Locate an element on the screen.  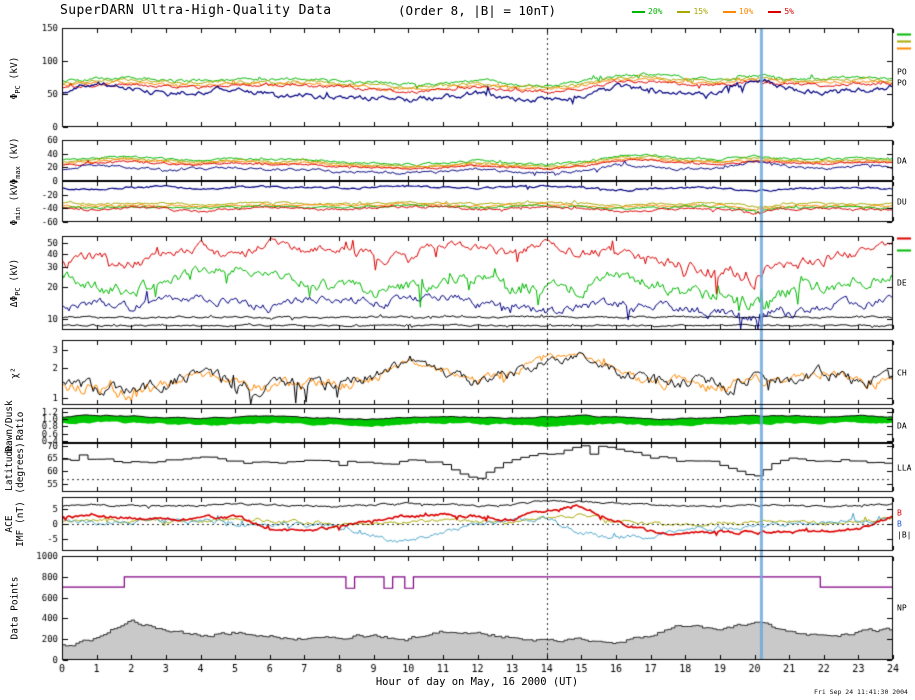
legend-item-15pct: 15% is located at coordinates (692, 11).